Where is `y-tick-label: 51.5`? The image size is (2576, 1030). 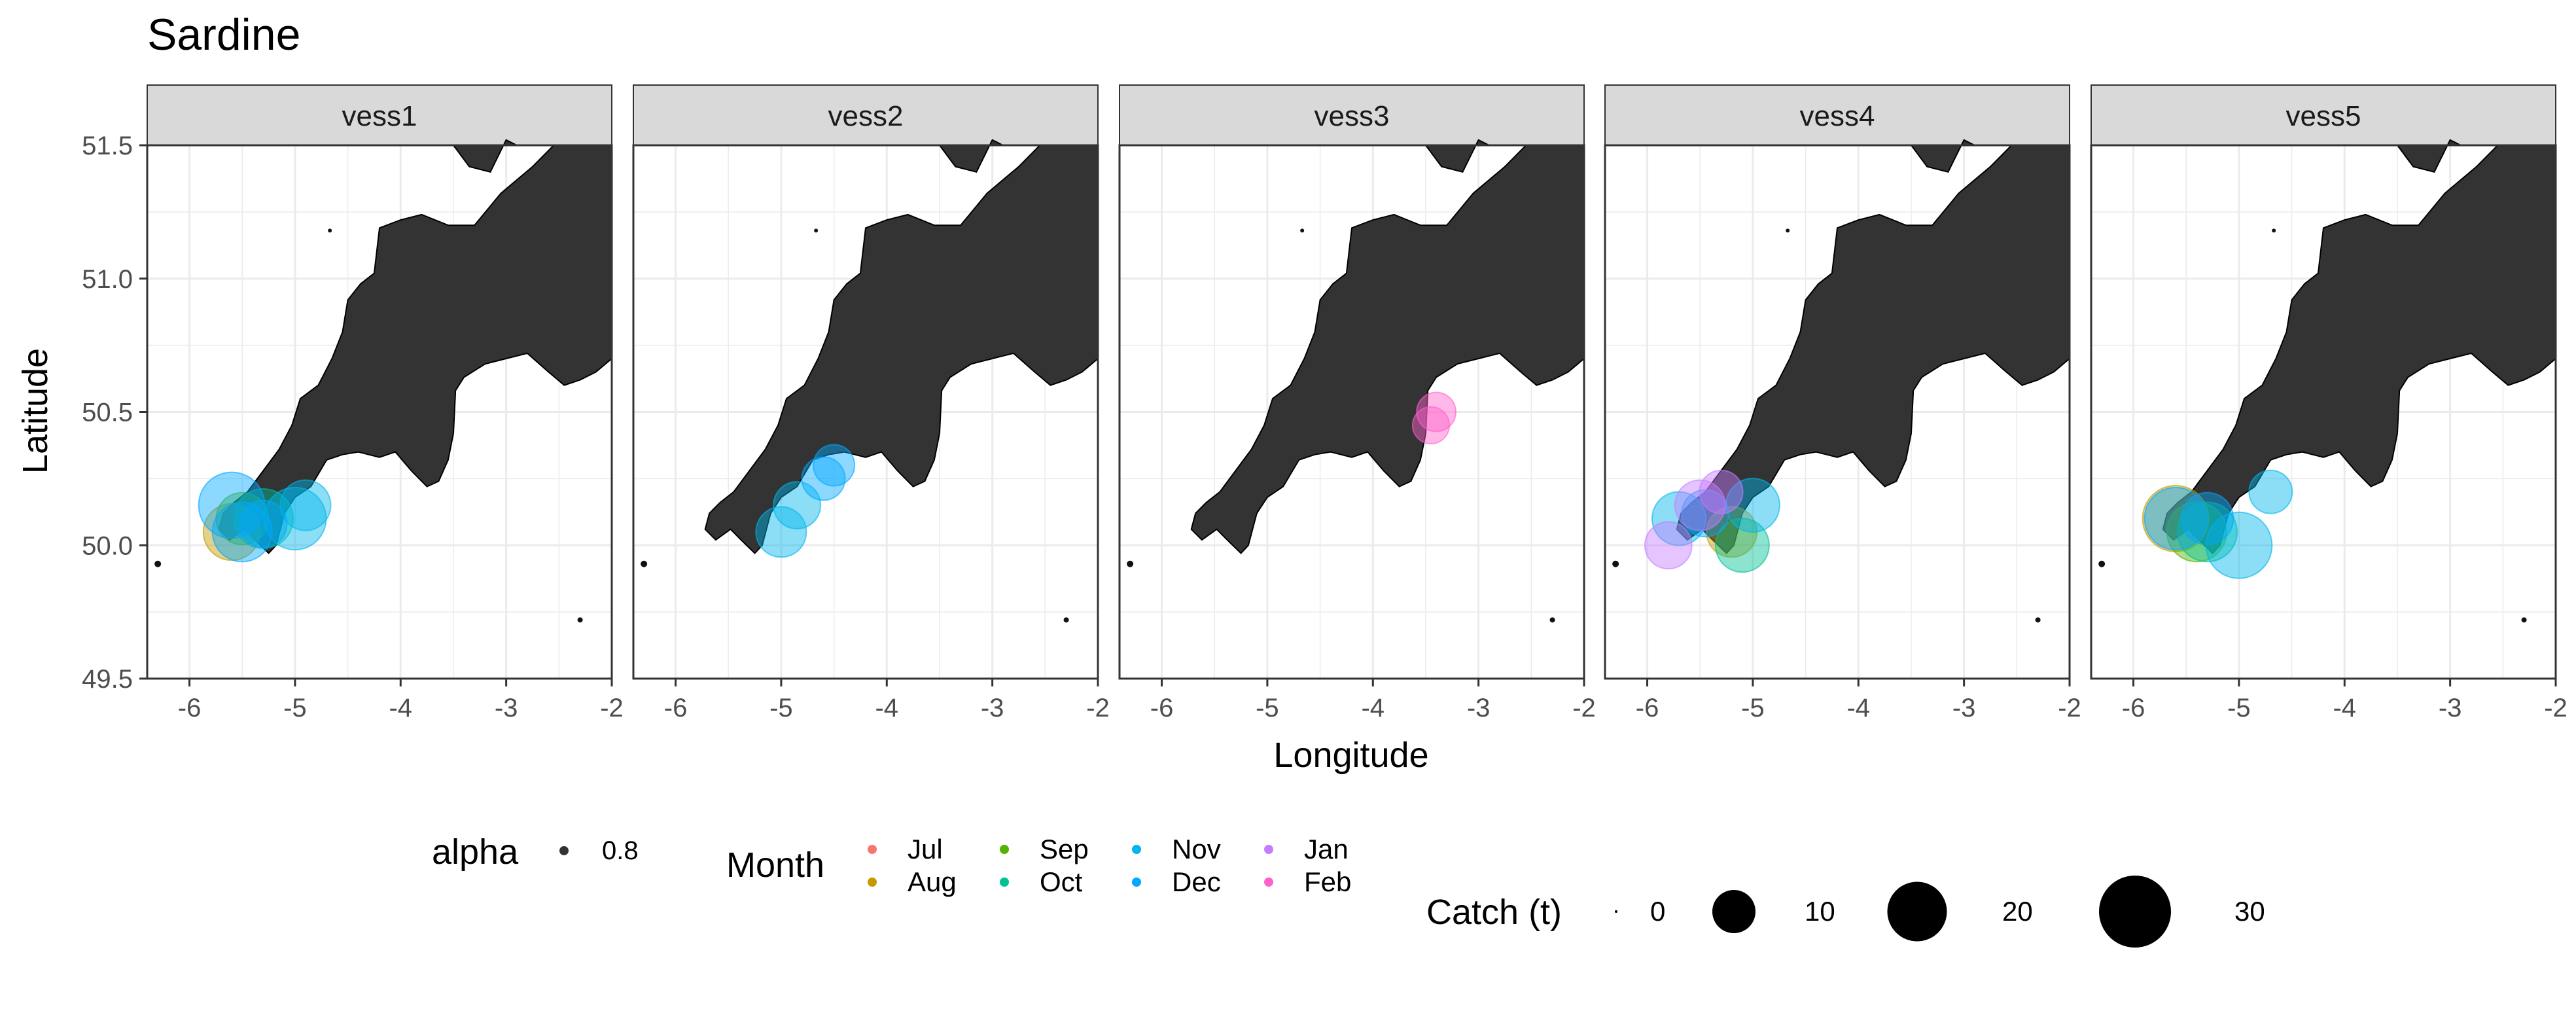
y-tick-label: 51.5 is located at coordinates (107, 146).